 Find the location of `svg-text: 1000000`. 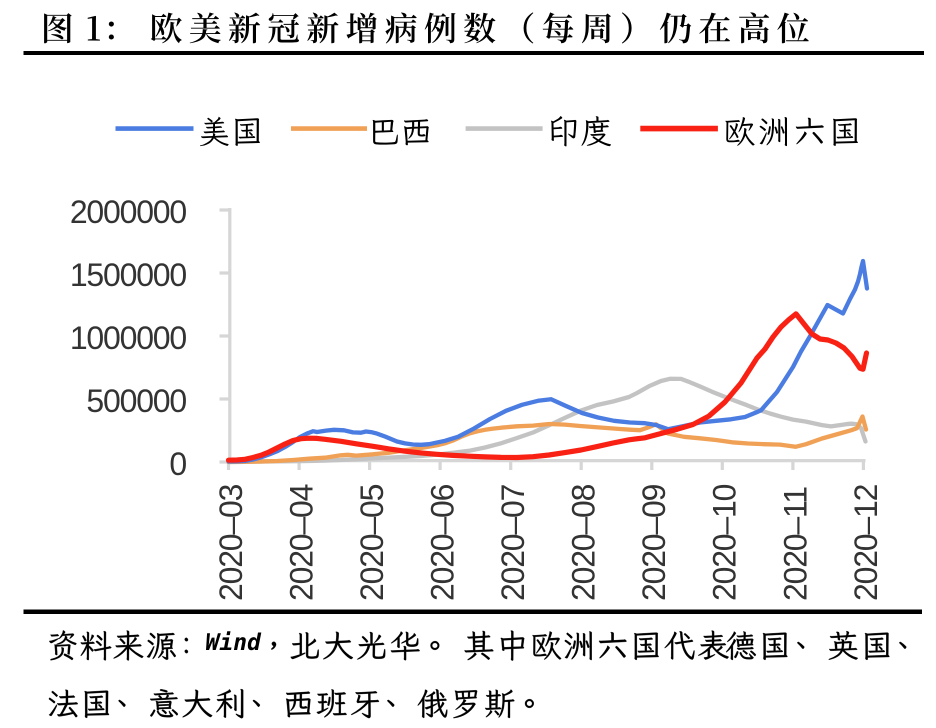

svg-text: 1000000 is located at coordinates (128, 338).